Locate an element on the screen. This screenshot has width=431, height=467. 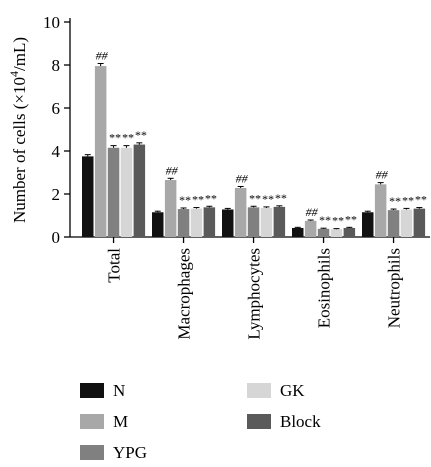
y-tick-label: 2 is located at coordinates (56, 194).